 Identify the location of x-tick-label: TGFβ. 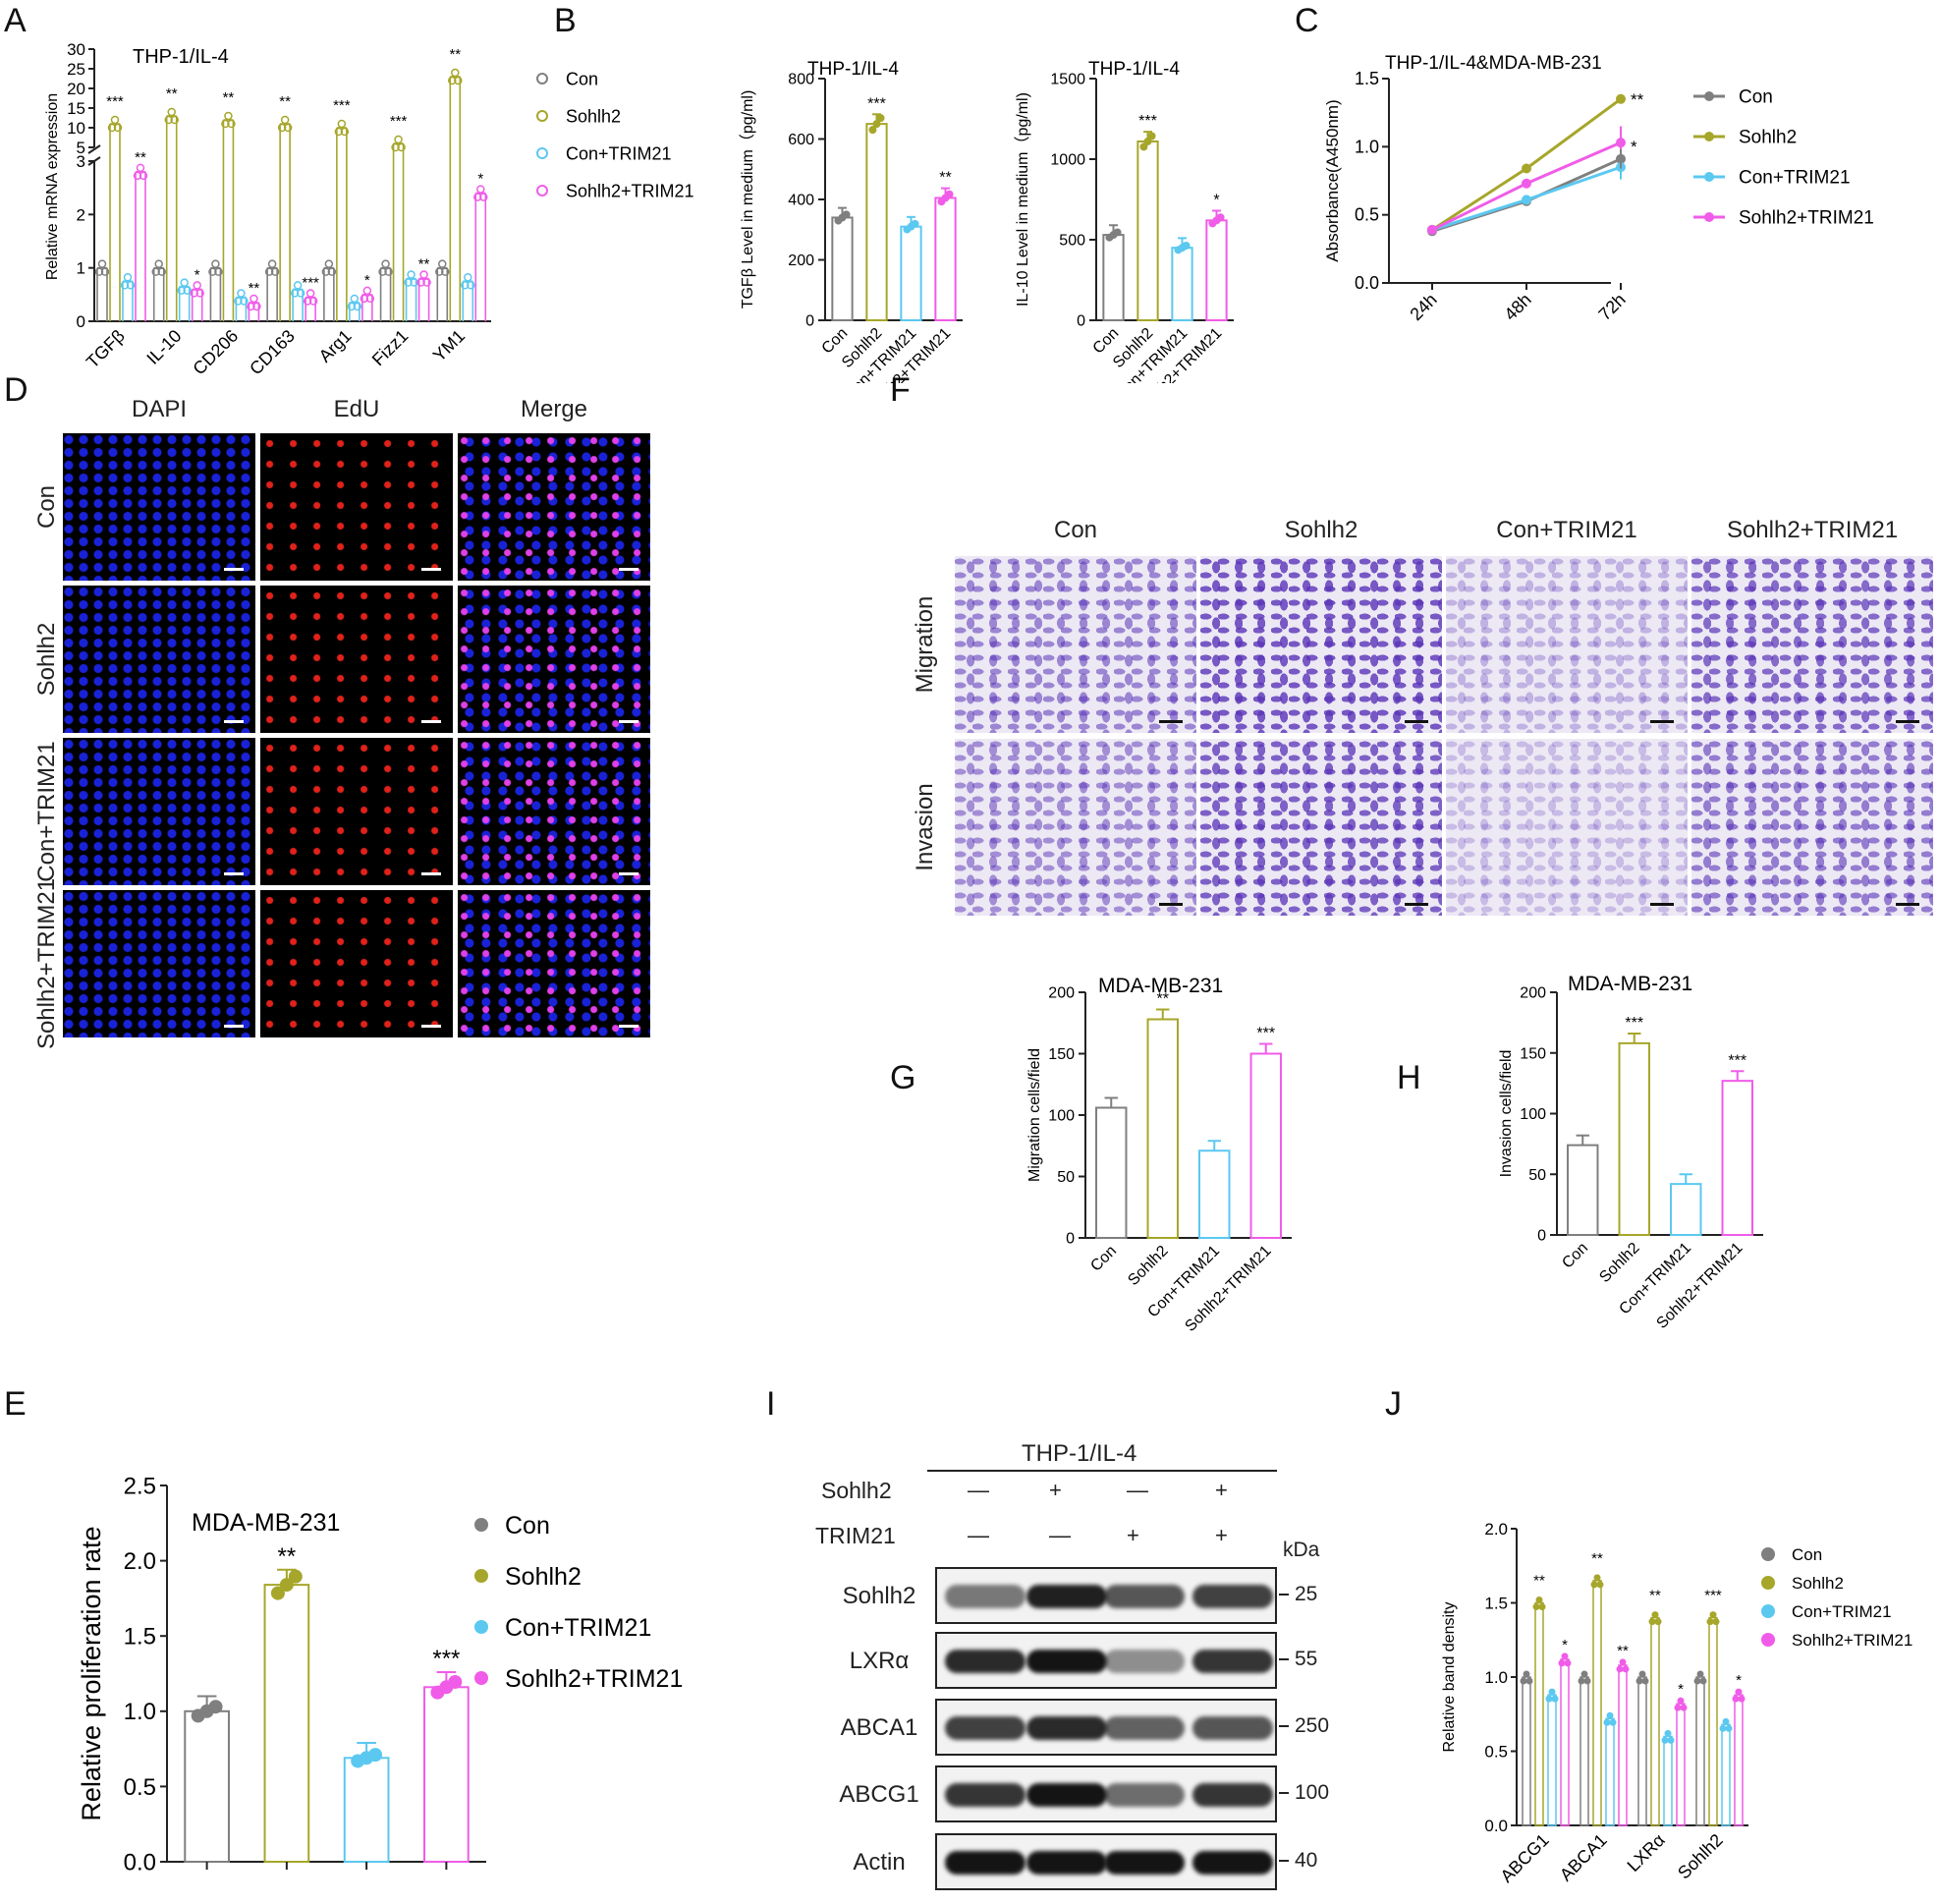
(106, 349).